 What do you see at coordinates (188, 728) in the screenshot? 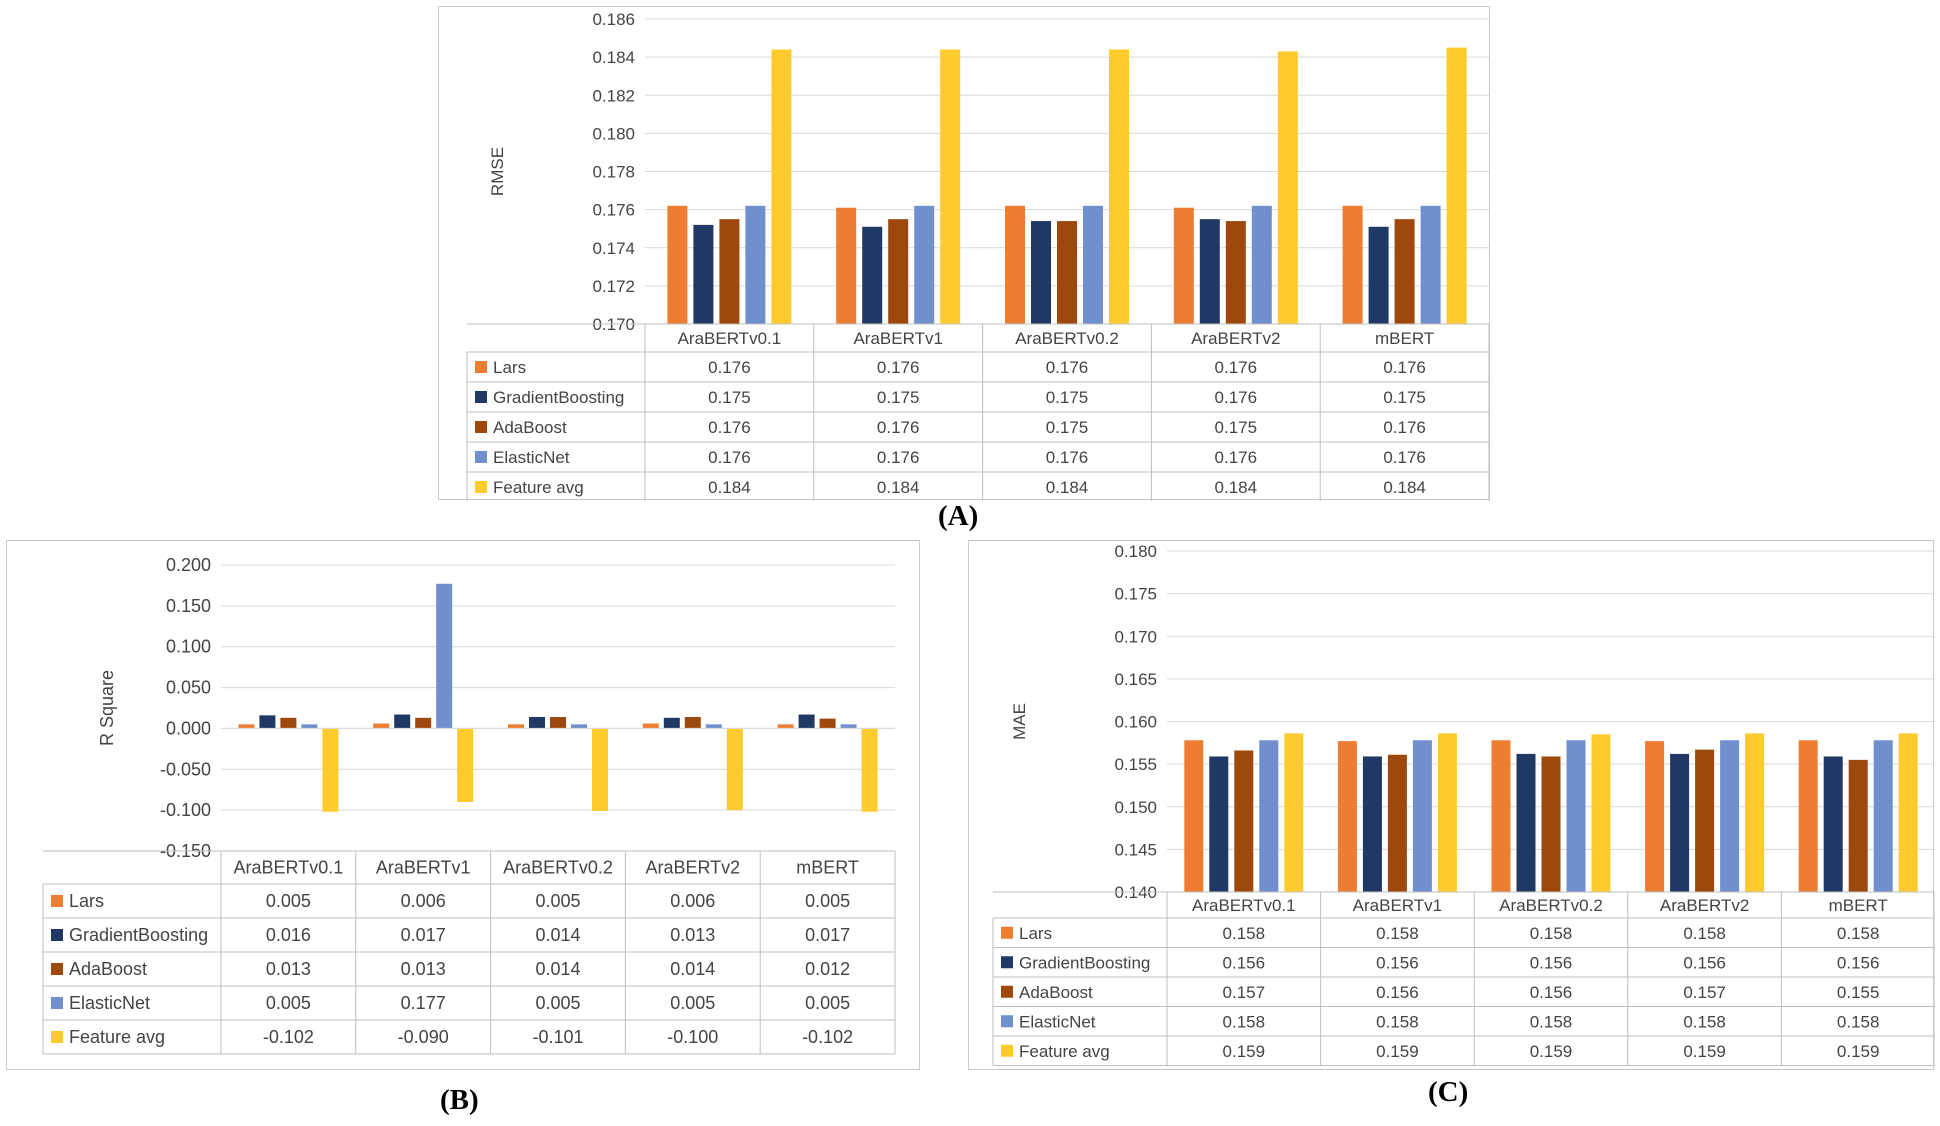
I see `y-tick-label: 0.000` at bounding box center [188, 728].